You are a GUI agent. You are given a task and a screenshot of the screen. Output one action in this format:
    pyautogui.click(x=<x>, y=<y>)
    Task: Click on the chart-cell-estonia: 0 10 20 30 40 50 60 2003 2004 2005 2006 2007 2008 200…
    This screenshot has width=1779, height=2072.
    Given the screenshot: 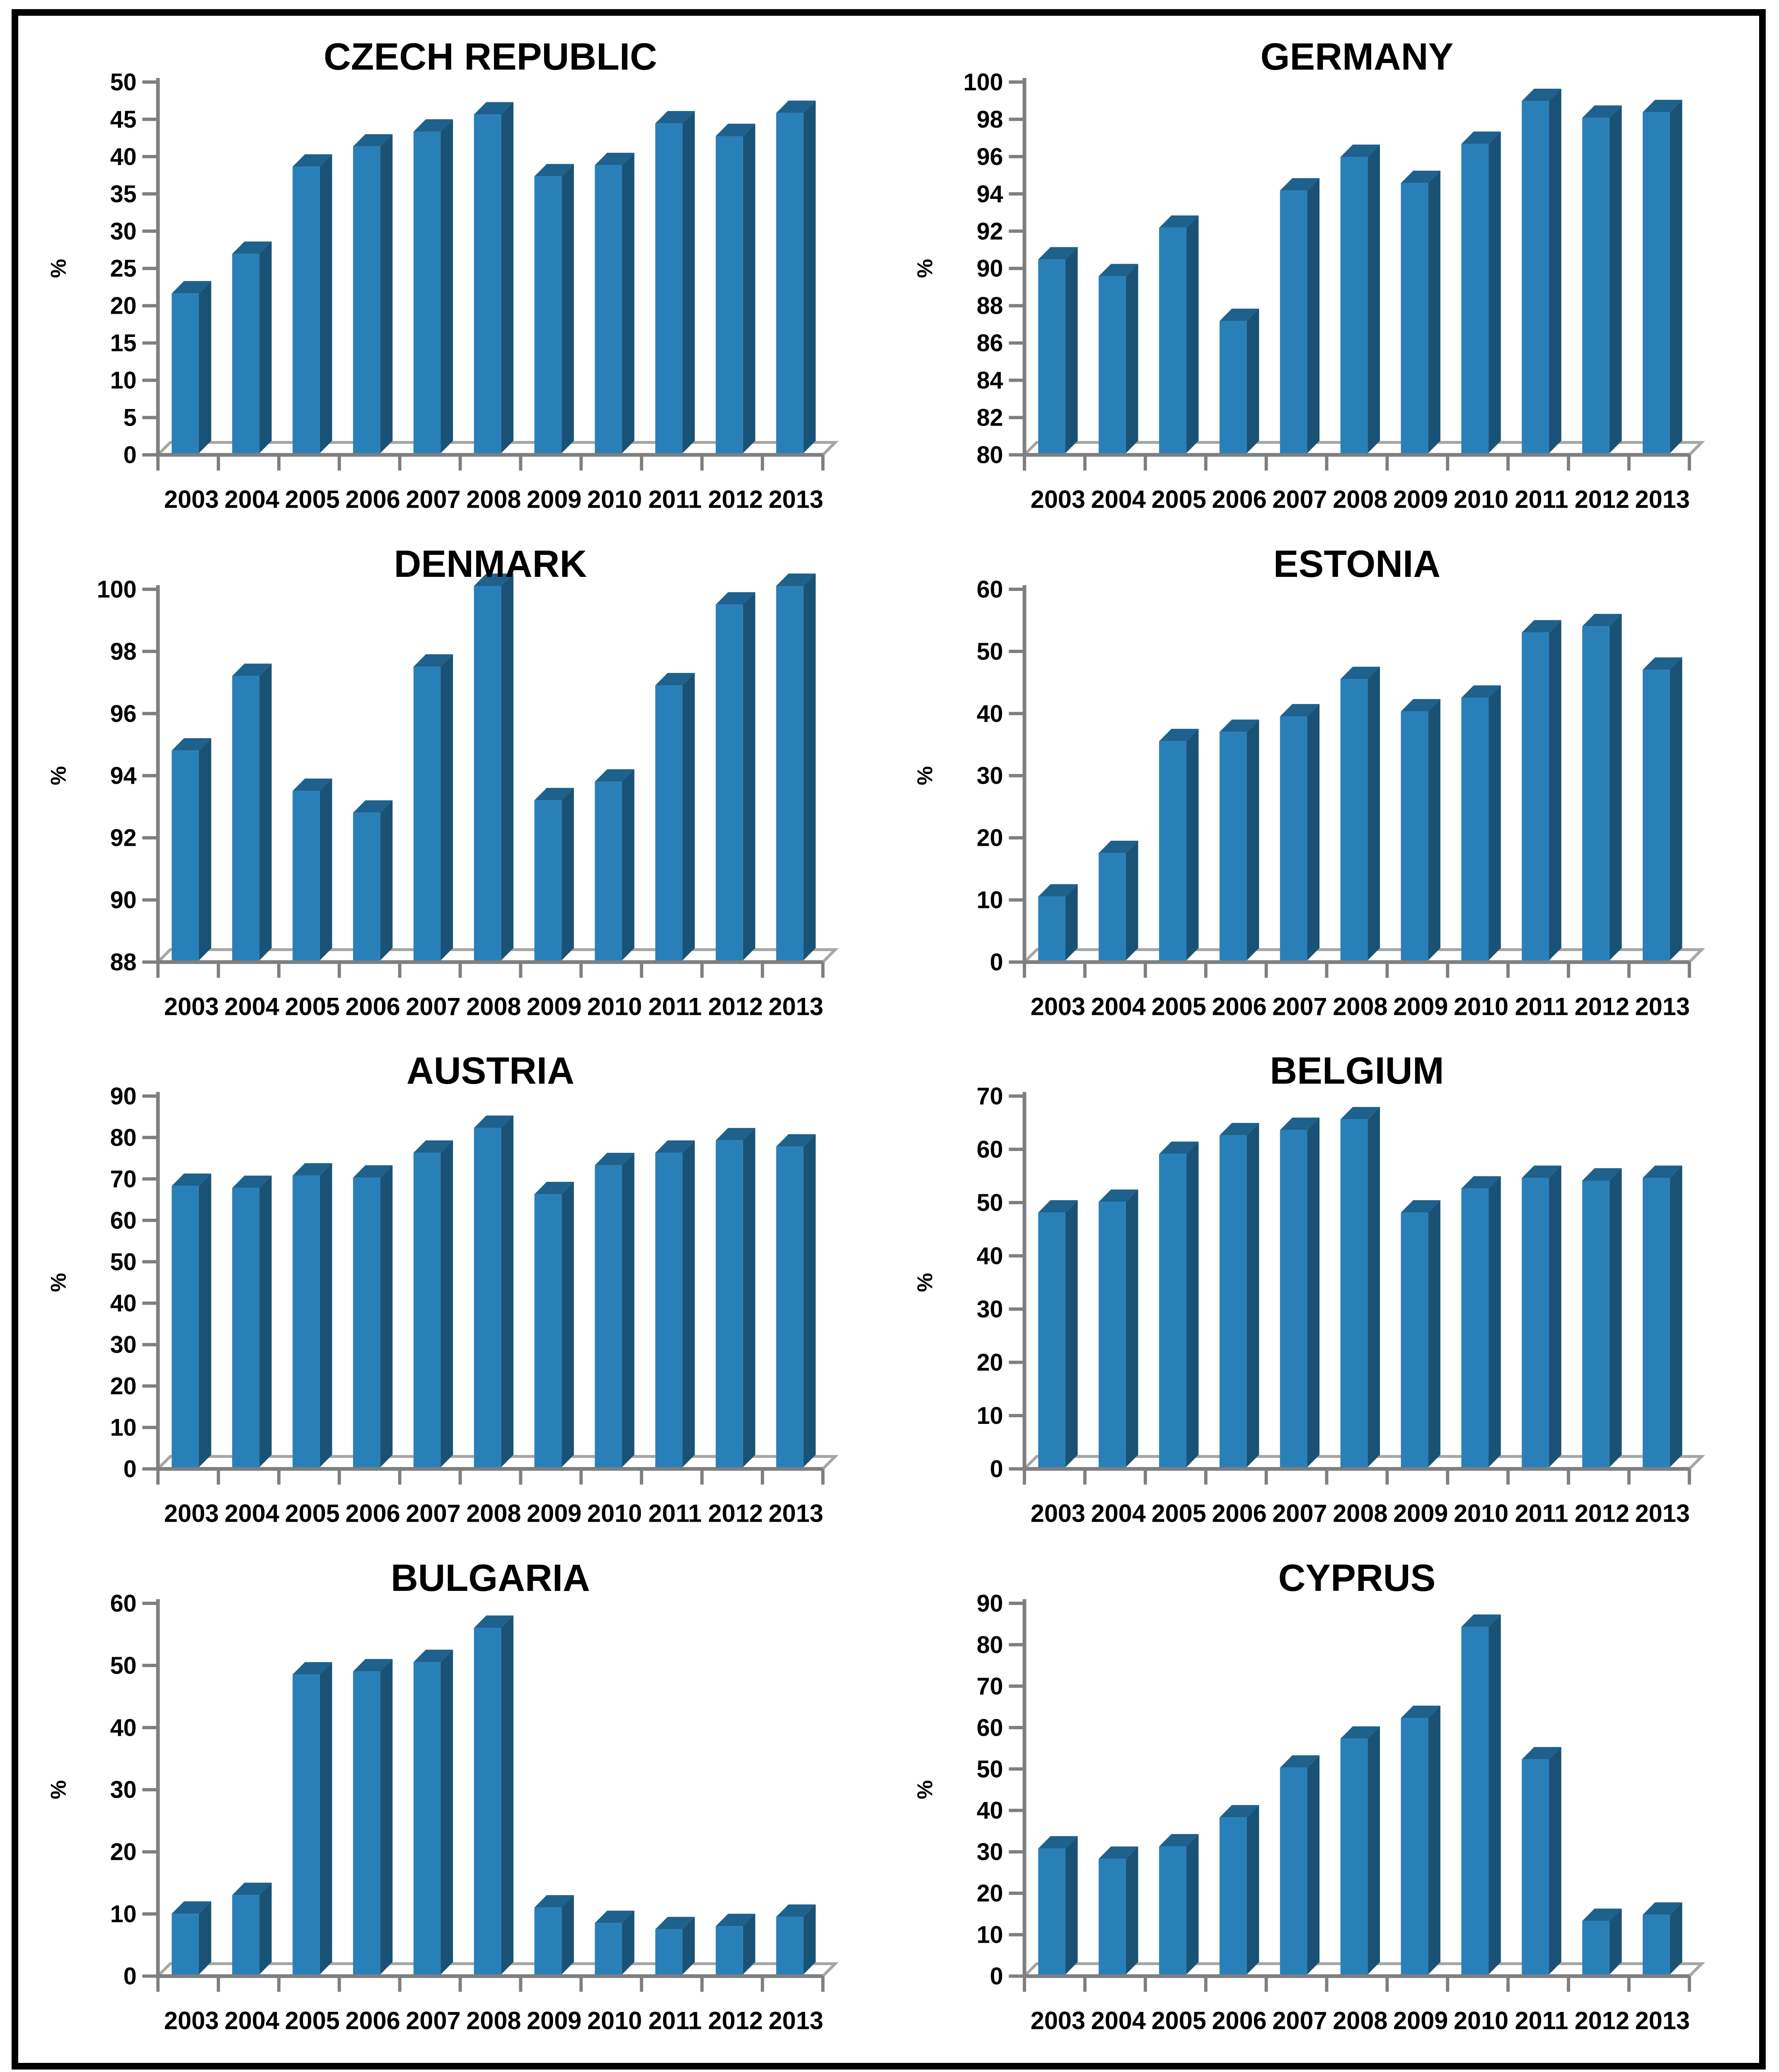 What is the action you would take?
    pyautogui.click(x=1322, y=786)
    